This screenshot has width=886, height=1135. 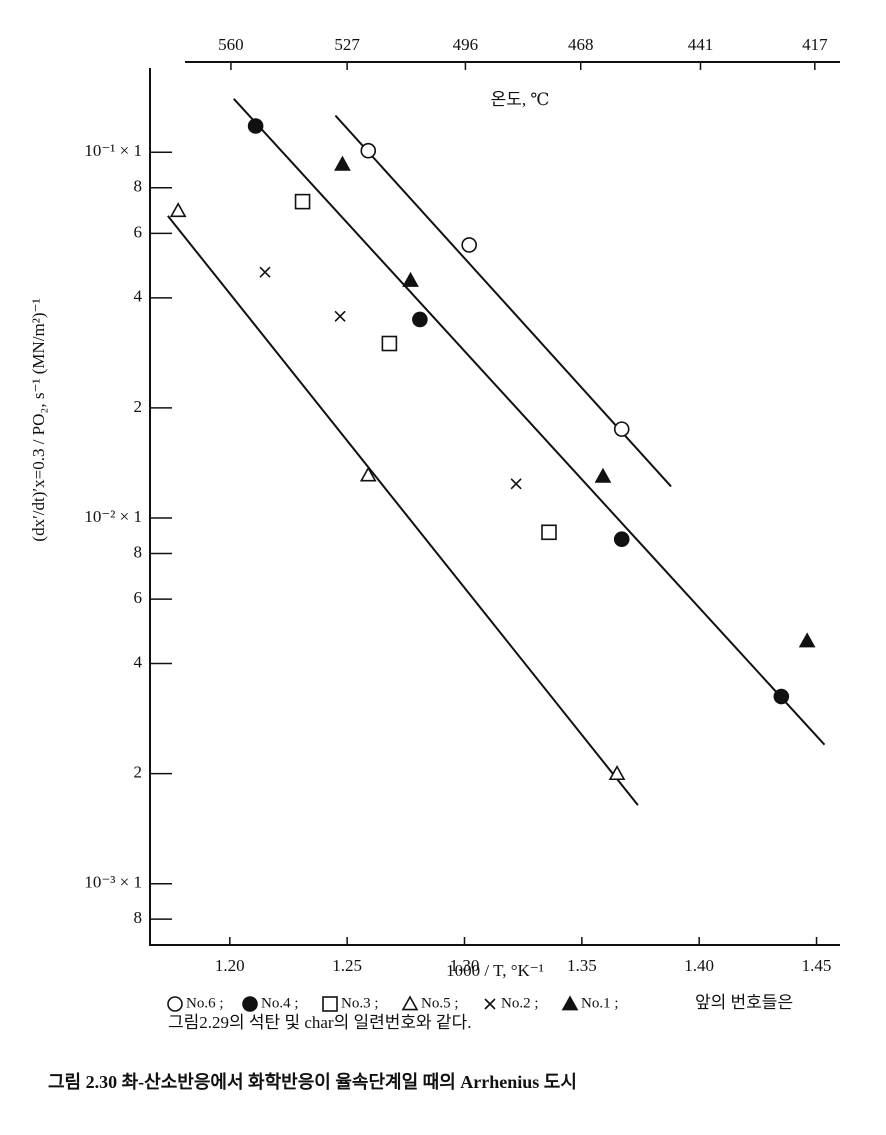 What do you see at coordinates (520, 1003) in the screenshot?
I see `legend-label: No.2 ;` at bounding box center [520, 1003].